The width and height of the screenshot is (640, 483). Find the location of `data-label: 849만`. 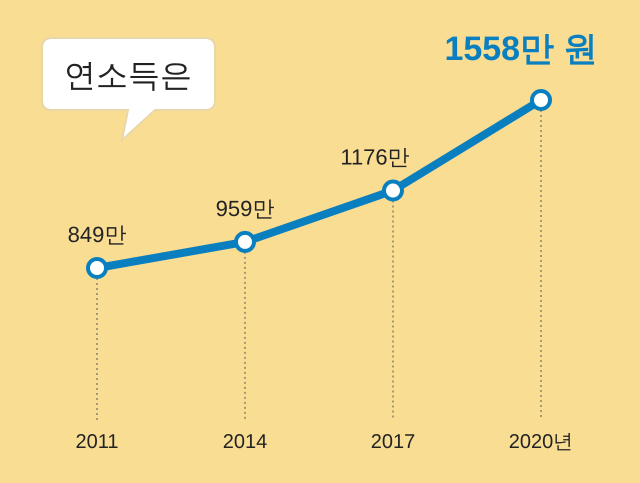

data-label: 849만 is located at coordinates (97, 234).